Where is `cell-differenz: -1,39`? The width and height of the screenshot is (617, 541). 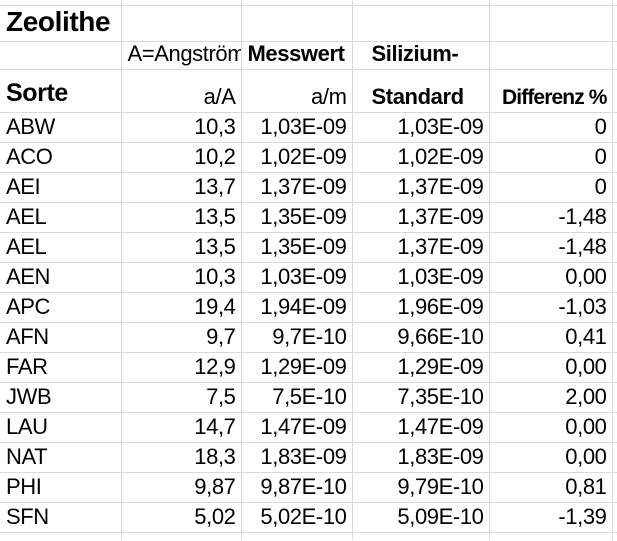
cell-differenz: -1,39 is located at coordinates (550, 517).